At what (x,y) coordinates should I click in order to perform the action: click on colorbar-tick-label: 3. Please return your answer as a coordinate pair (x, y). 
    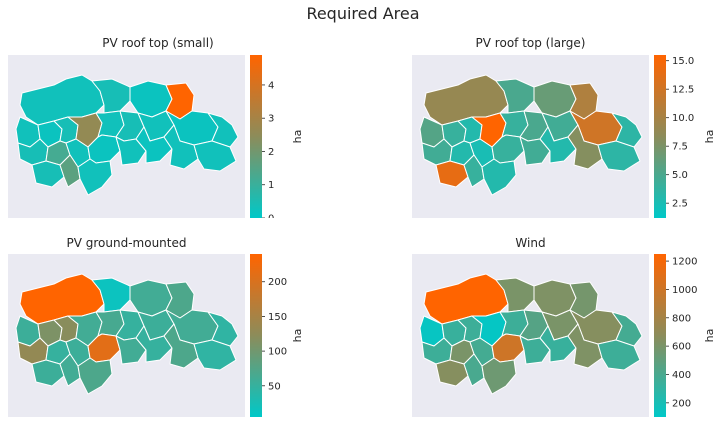
    Looking at the image, I should click on (271, 119).